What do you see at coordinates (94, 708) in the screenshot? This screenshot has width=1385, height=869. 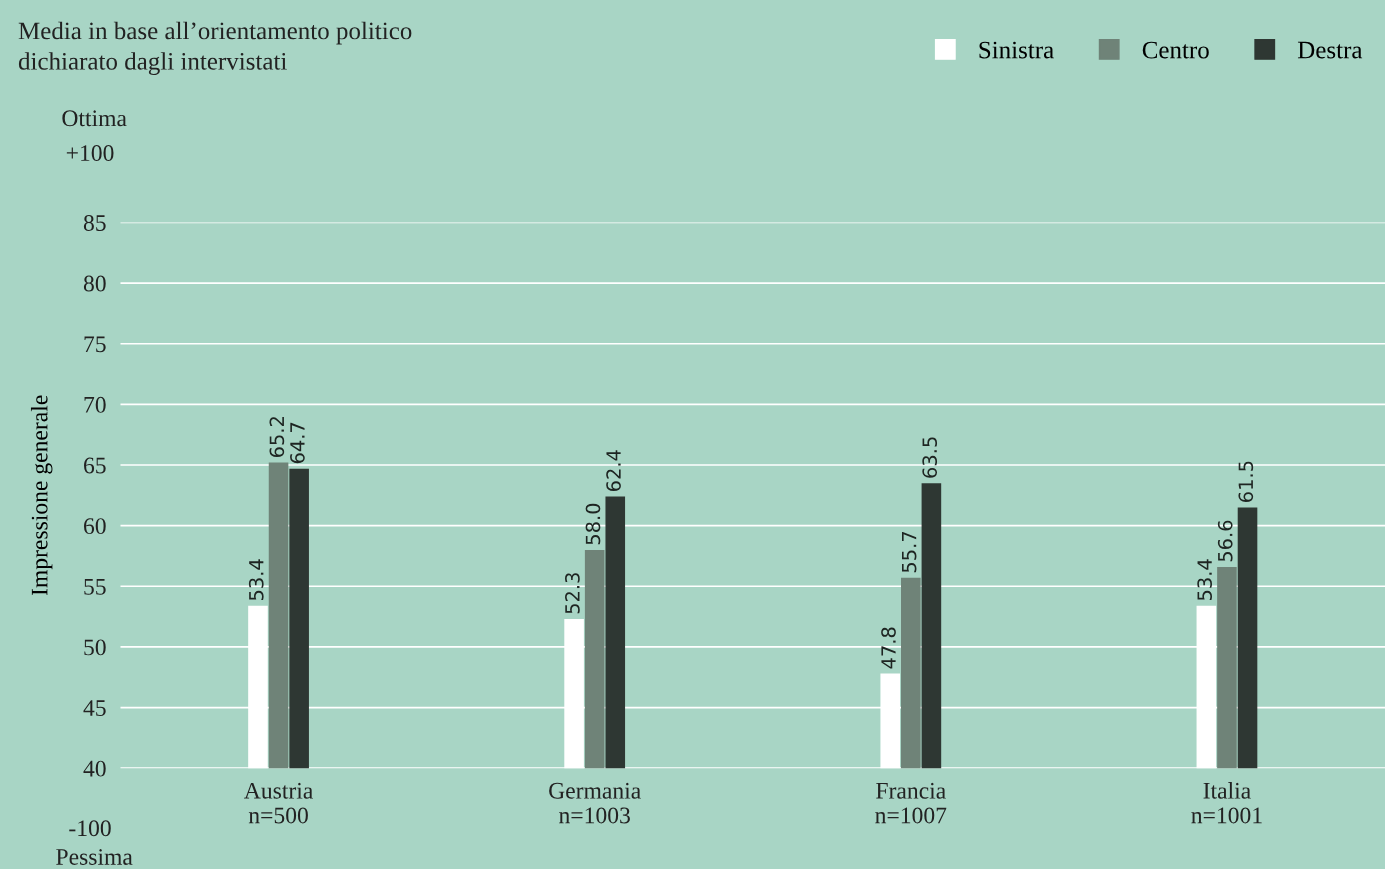 I see `y-tick-label: 45` at bounding box center [94, 708].